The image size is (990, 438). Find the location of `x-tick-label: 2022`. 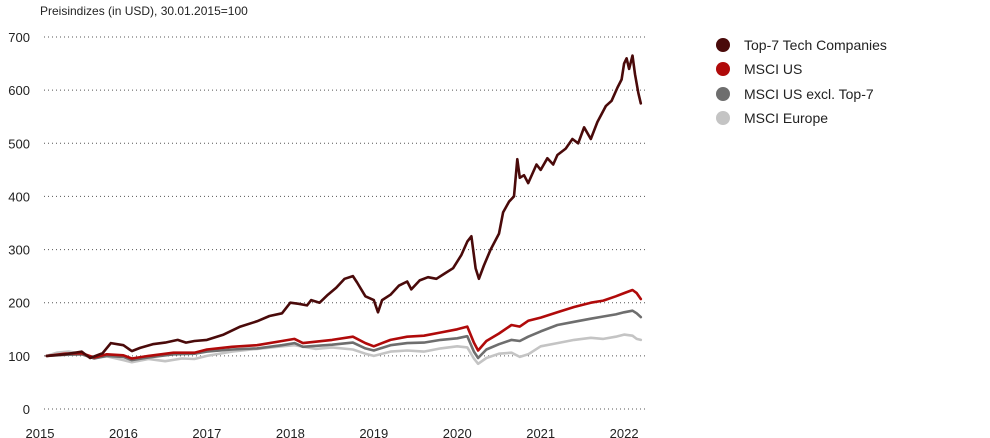

x-tick-label: 2022 is located at coordinates (624, 432).